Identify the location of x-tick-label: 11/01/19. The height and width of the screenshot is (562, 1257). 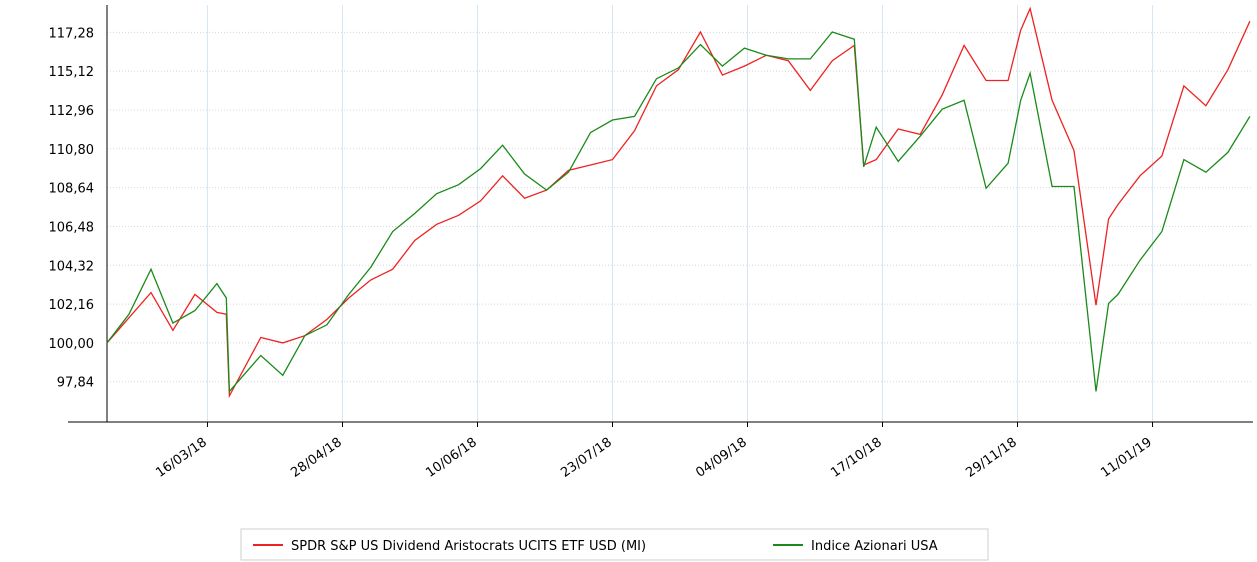
(1126, 458).